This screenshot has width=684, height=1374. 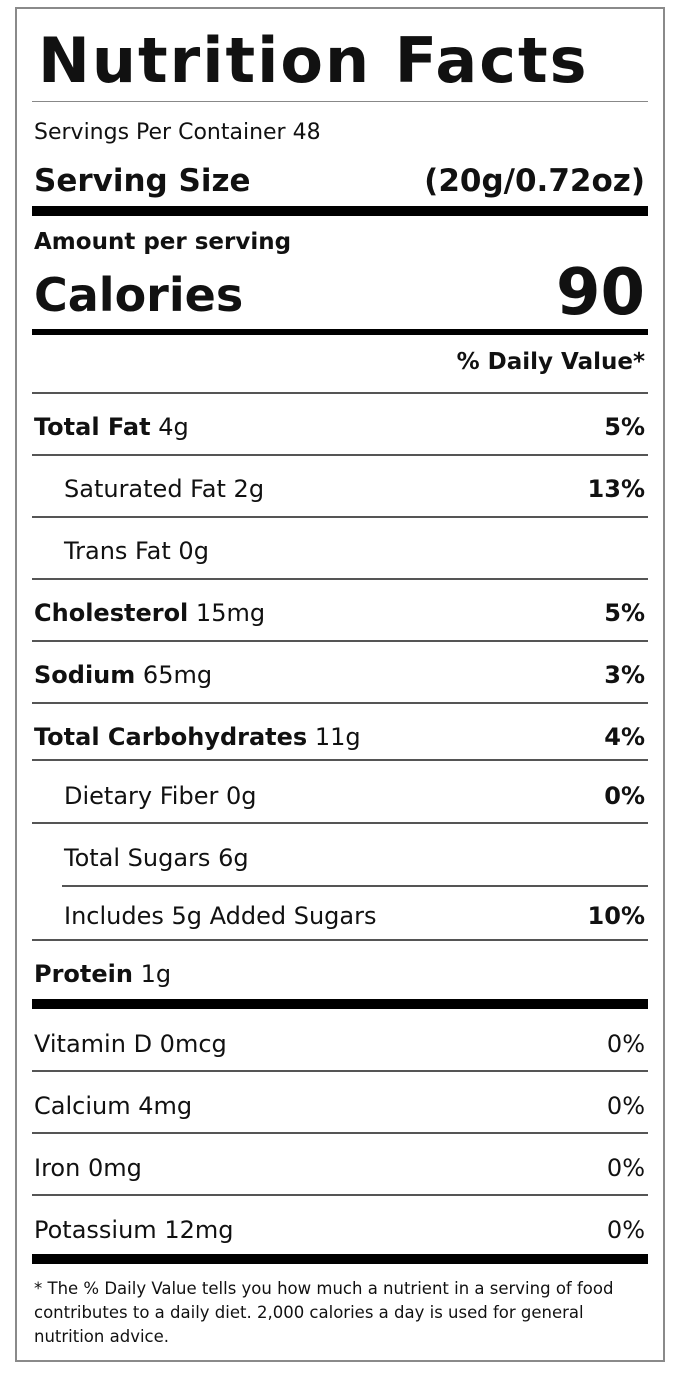 What do you see at coordinates (88, 1168) in the screenshot?
I see `vitamin-row-iron: Iron 0mg` at bounding box center [88, 1168].